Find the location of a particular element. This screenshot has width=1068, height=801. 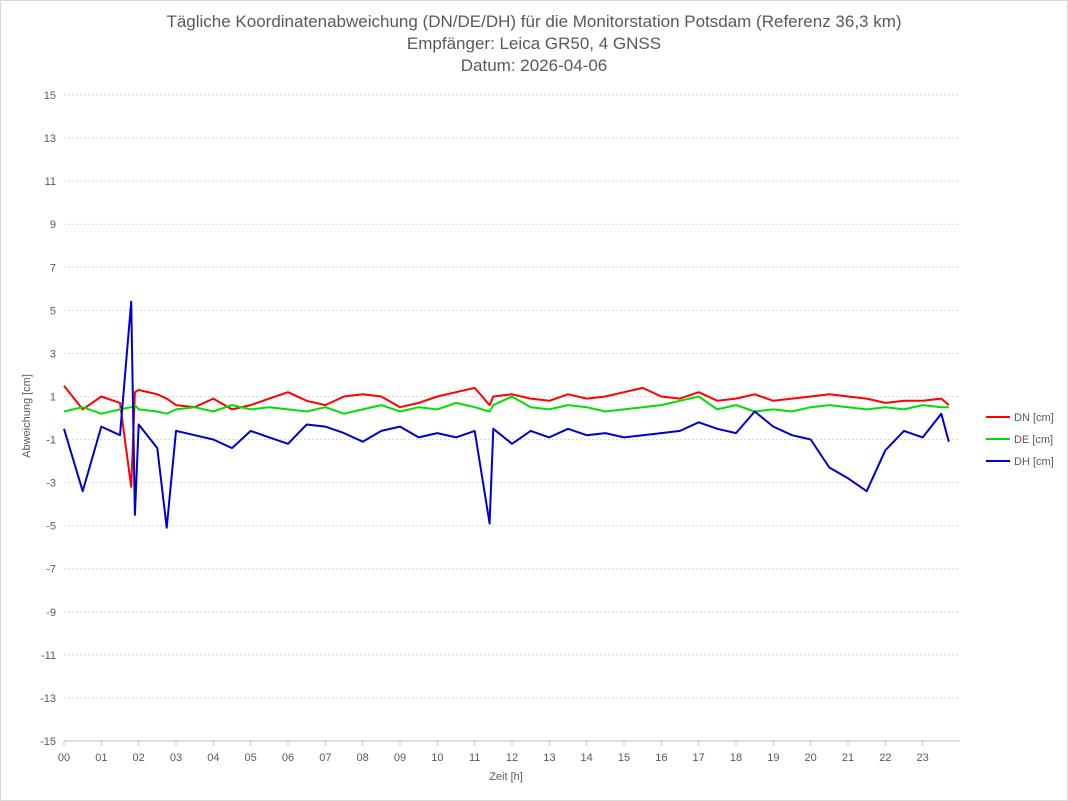

x-tick-label: 10 is located at coordinates (437, 758).